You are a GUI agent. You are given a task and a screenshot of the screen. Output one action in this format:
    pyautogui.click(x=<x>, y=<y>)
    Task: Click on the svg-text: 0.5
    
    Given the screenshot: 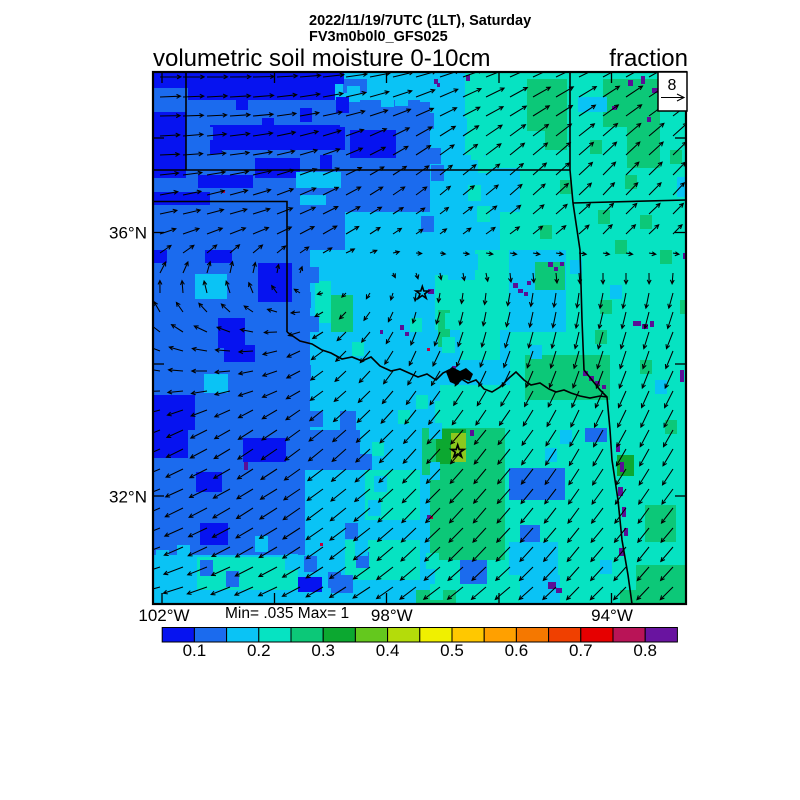 What is the action you would take?
    pyautogui.click(x=452, y=650)
    